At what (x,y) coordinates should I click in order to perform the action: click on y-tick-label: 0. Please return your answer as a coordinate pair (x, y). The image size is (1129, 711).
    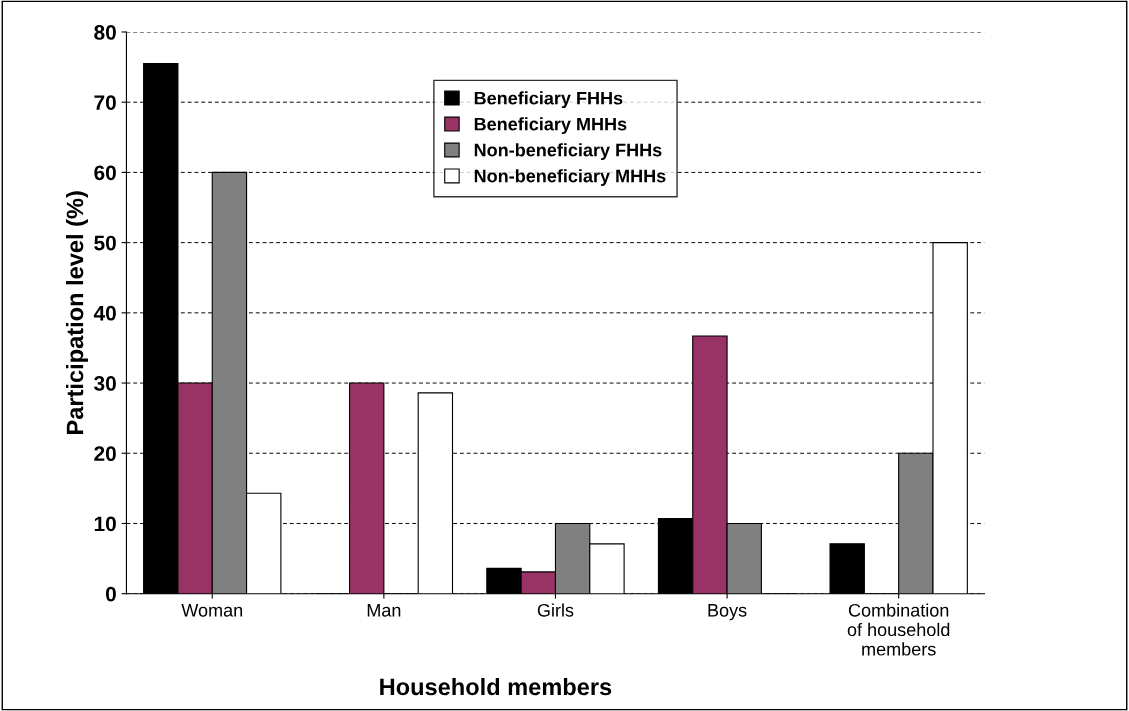
    Looking at the image, I should click on (110, 594).